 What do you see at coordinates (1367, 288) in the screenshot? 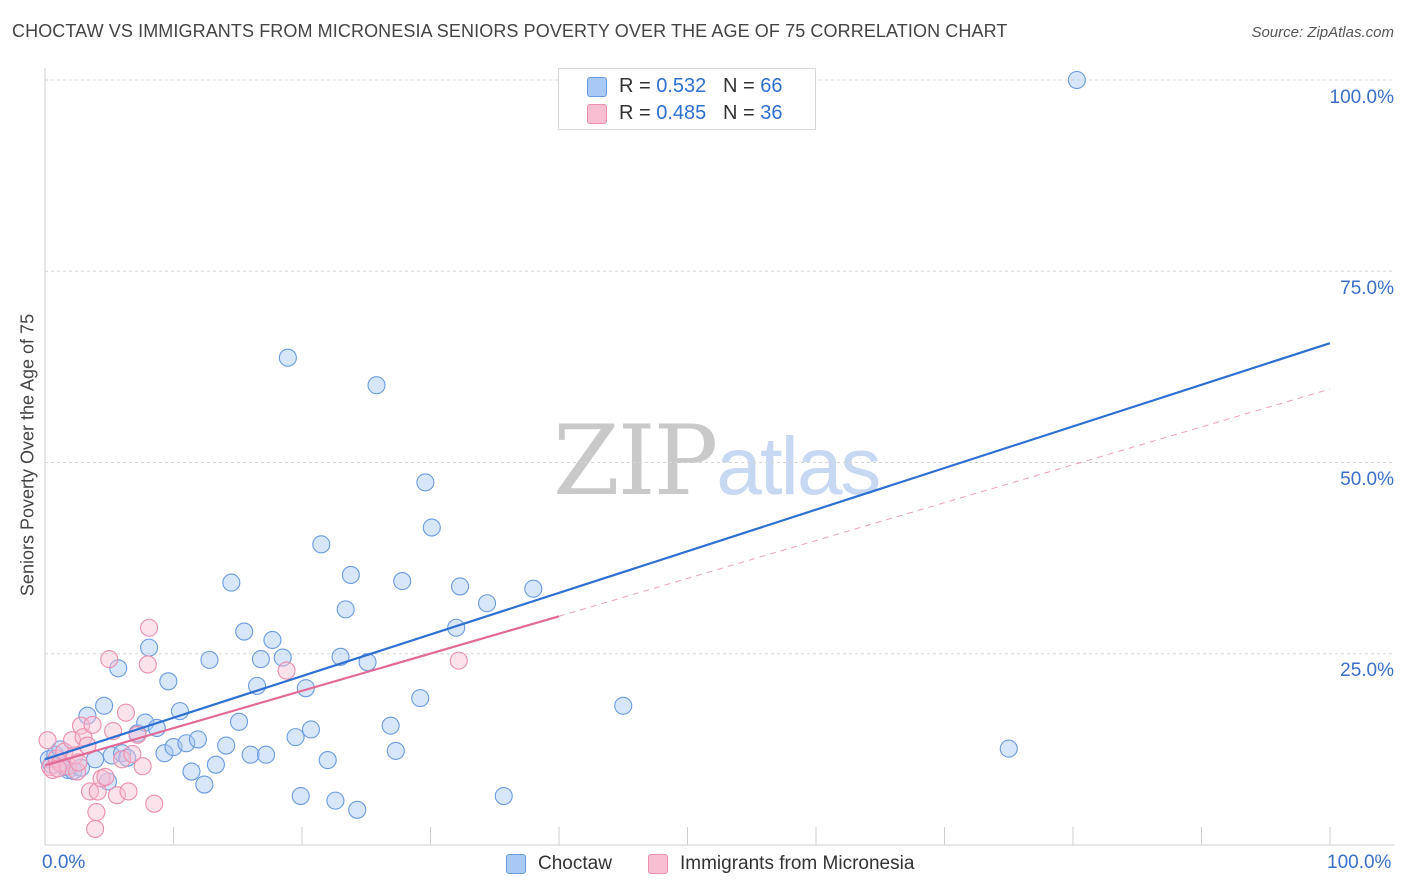
I see `y-tick-label: 75.0%` at bounding box center [1367, 288].